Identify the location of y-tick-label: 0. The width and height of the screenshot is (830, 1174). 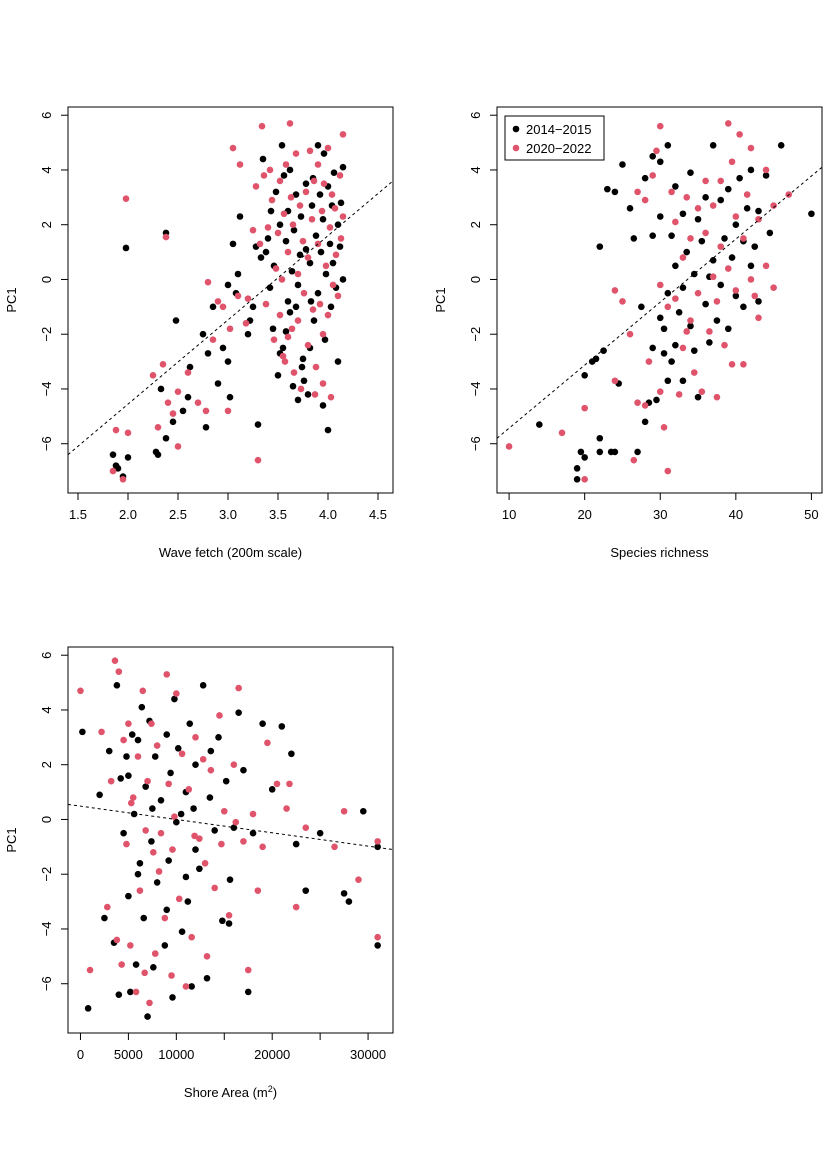
(46, 279).